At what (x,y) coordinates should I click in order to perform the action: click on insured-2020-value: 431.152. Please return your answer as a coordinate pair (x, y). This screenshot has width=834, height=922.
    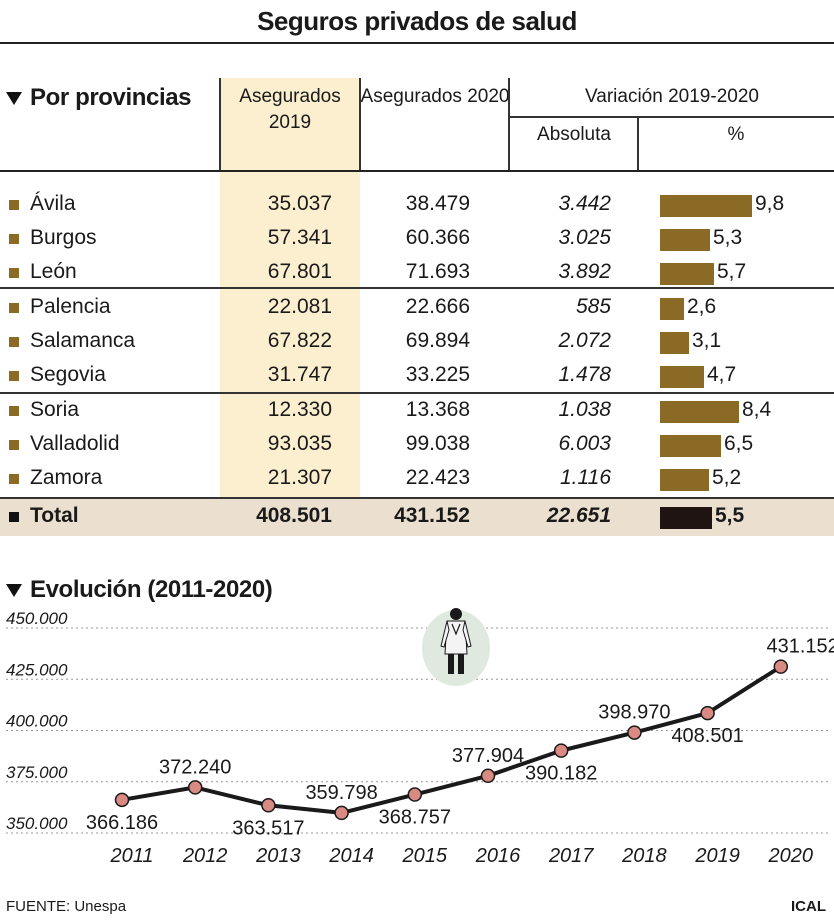
    Looking at the image, I should click on (432, 515).